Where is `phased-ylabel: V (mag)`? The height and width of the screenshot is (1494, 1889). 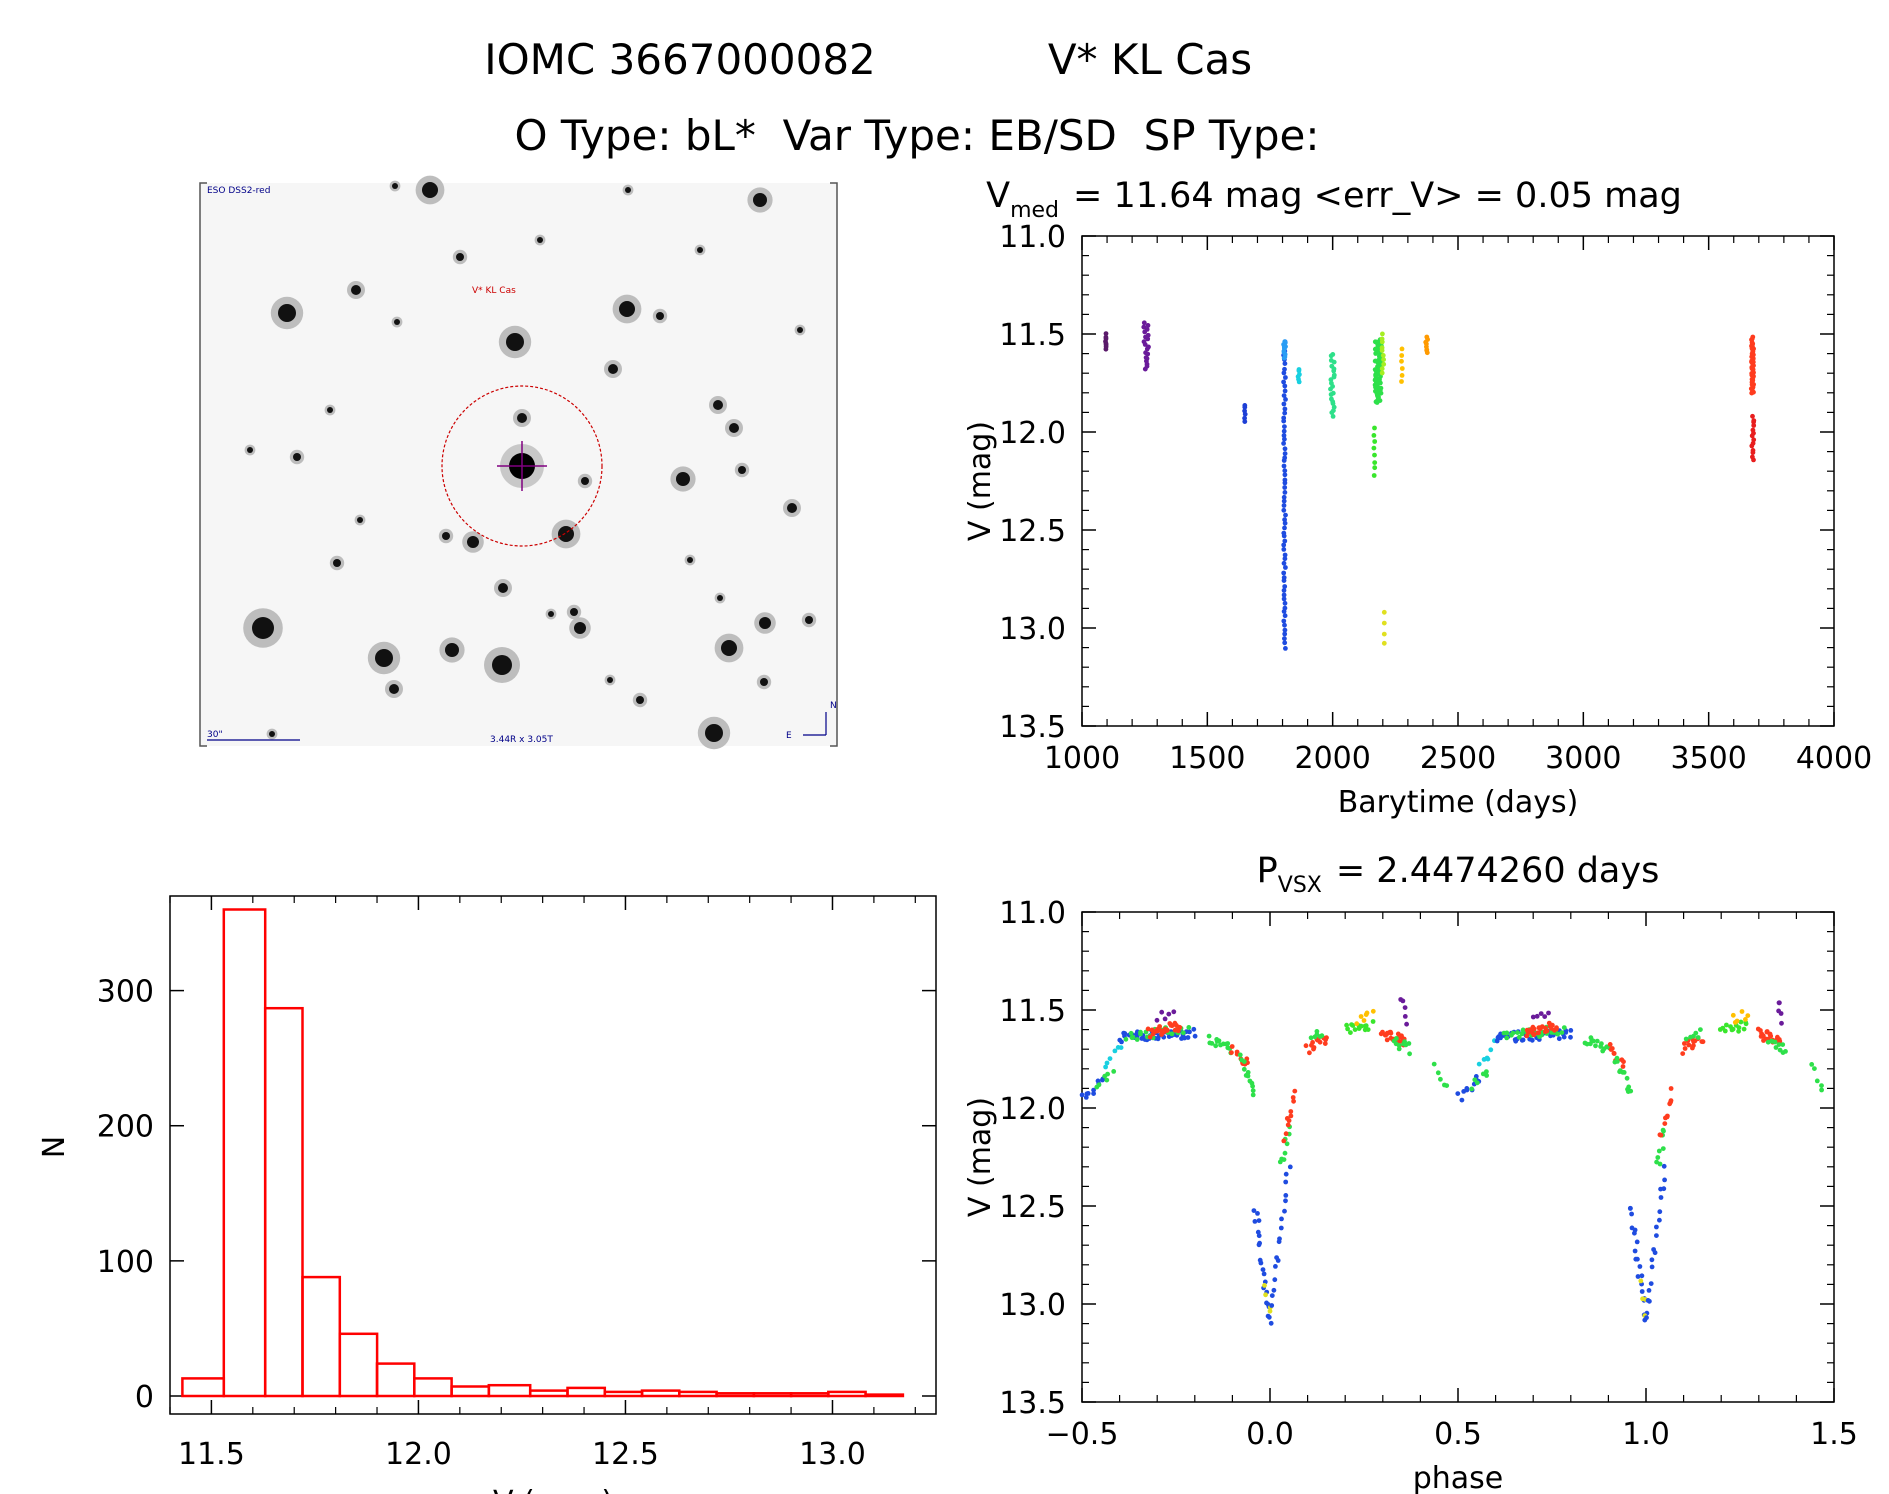
phased-ylabel: V (mag) is located at coordinates (980, 1157).